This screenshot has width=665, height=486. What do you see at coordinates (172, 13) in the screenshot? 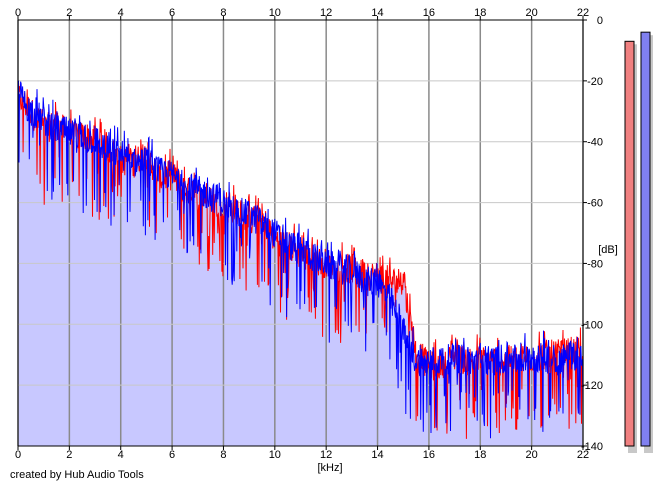
I see `x-tick-label-top: 6` at bounding box center [172, 13].